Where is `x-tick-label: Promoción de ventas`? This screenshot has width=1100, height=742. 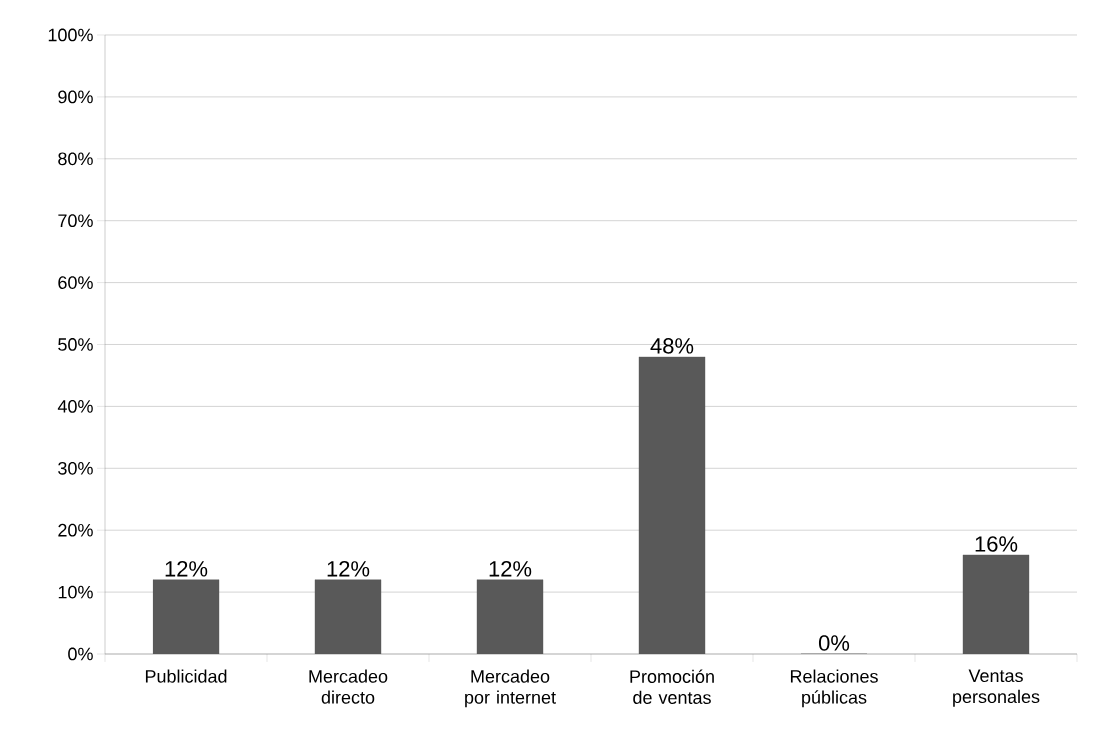 x-tick-label: Promoción de ventas is located at coordinates (672, 686).